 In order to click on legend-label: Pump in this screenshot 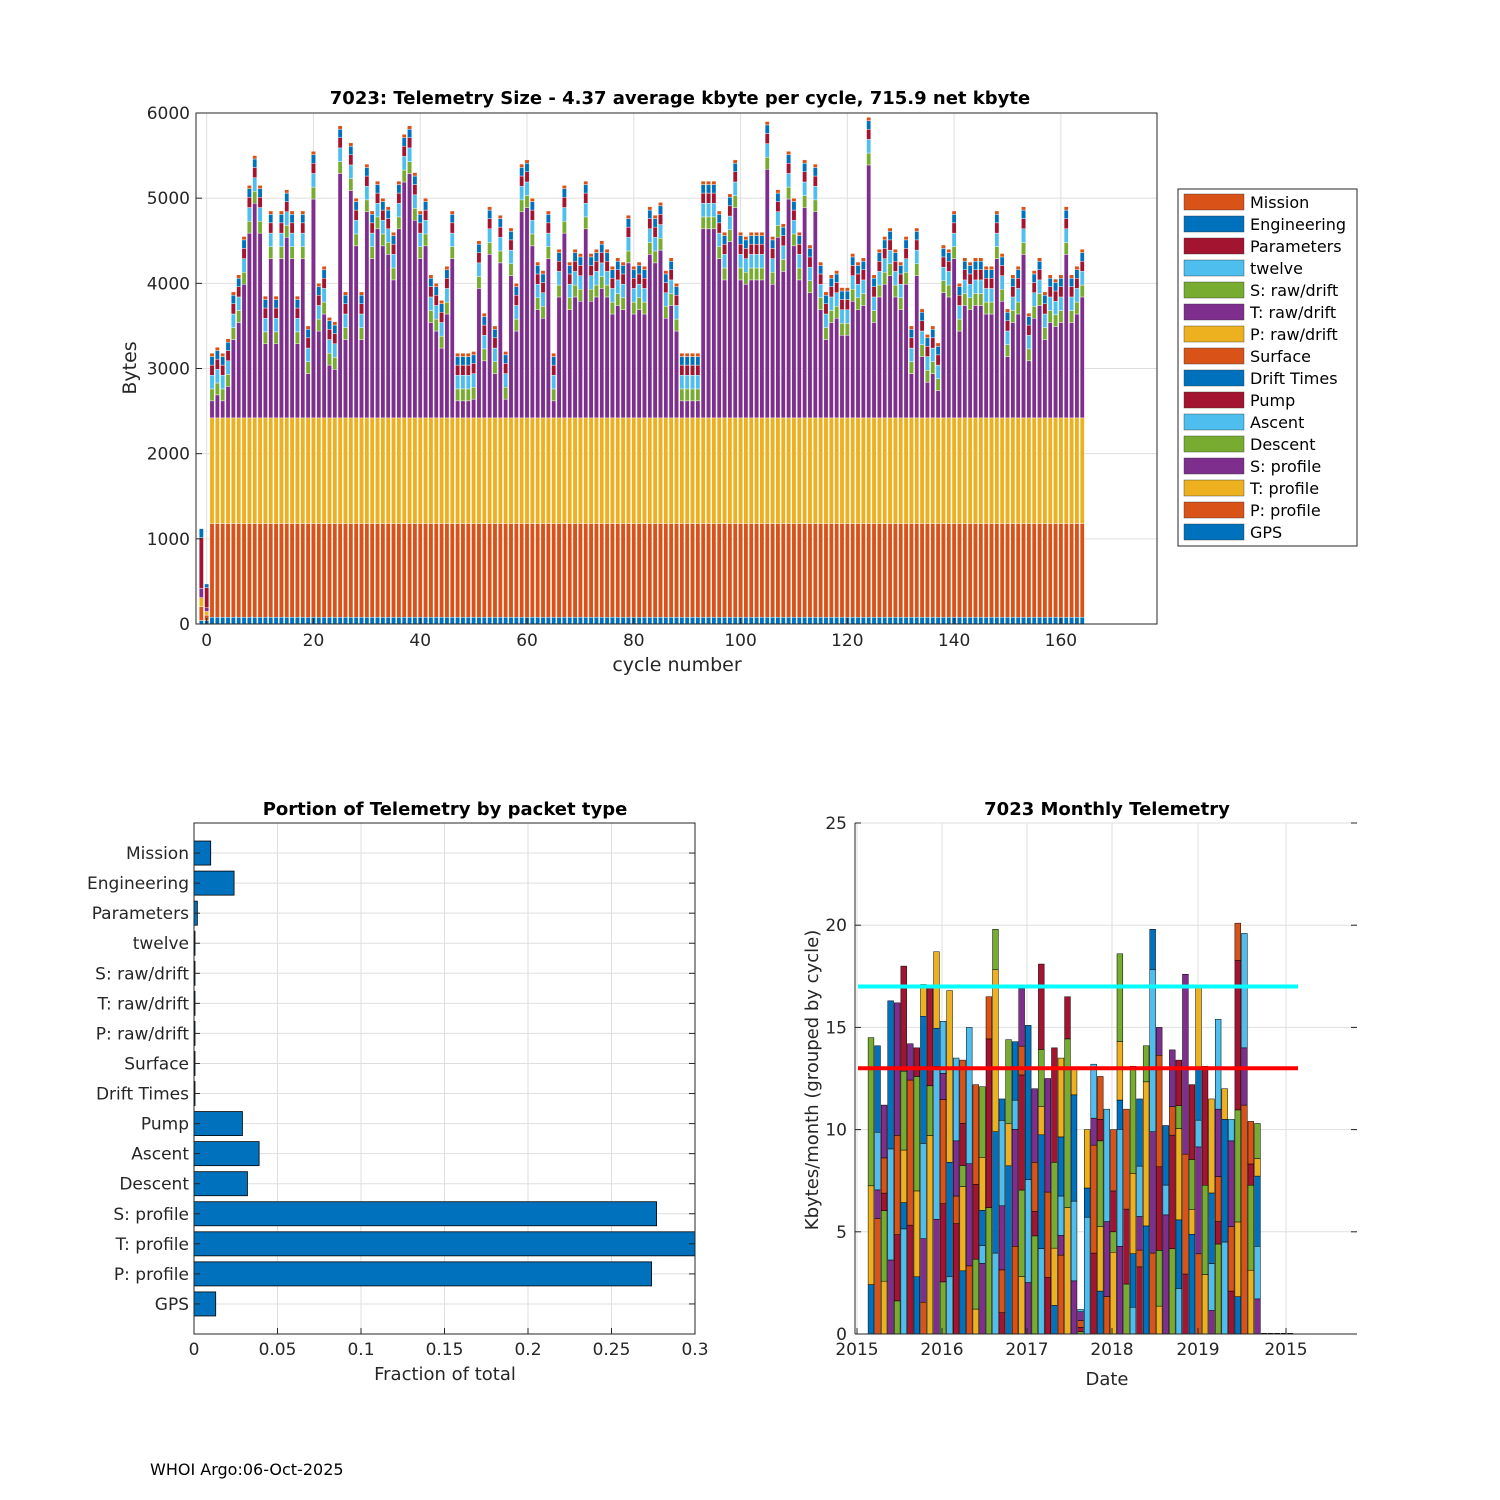, I will do `click(1272, 400)`.